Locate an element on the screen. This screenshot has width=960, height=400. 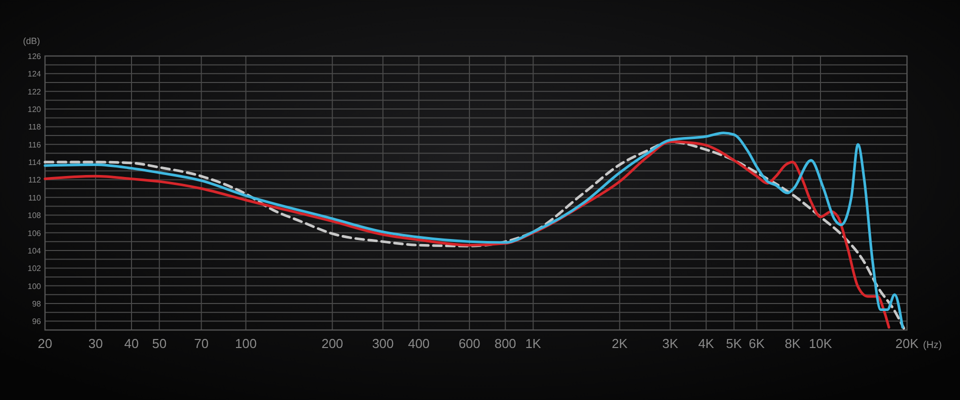
y-tick-label: 100 is located at coordinates (35, 286).